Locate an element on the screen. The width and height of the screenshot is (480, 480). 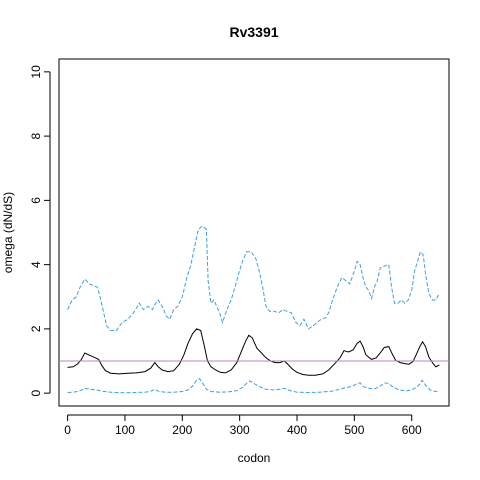
y-tick-label: 10 is located at coordinates (36, 72).